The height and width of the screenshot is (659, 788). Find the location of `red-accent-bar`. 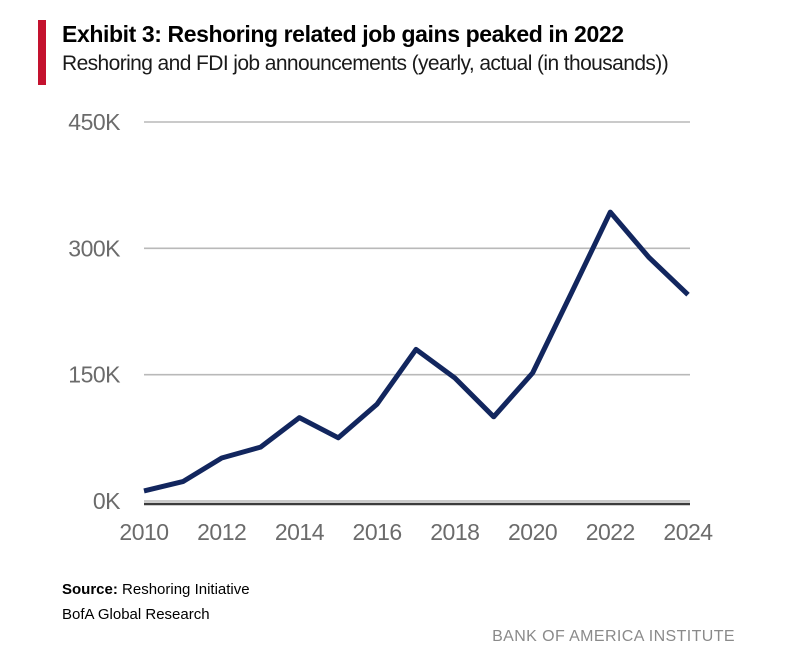

red-accent-bar is located at coordinates (42, 52).